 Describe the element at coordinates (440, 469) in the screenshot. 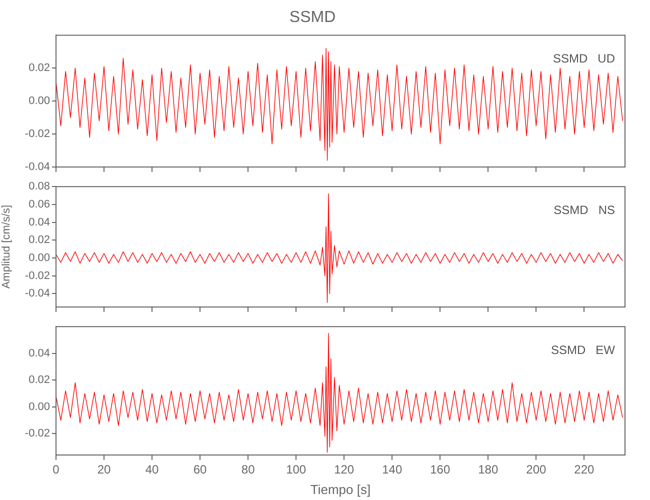

I see `x-tick-label: 160` at that location.